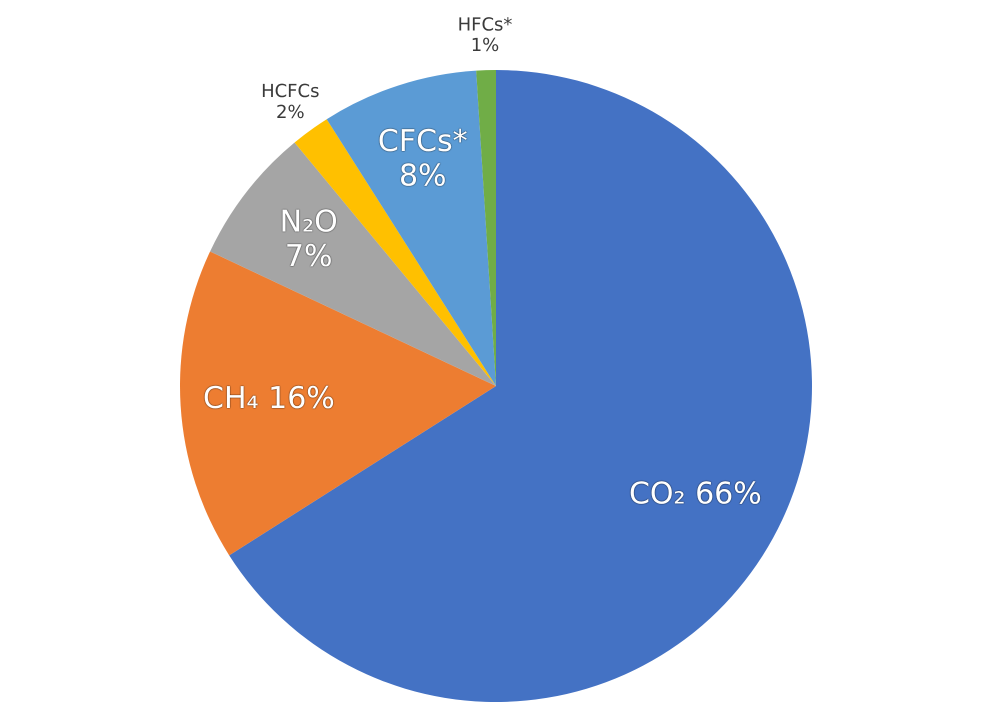 This screenshot has width=992, height=724. Describe the element at coordinates (485, 45) in the screenshot. I see `data-label: 1%` at that location.